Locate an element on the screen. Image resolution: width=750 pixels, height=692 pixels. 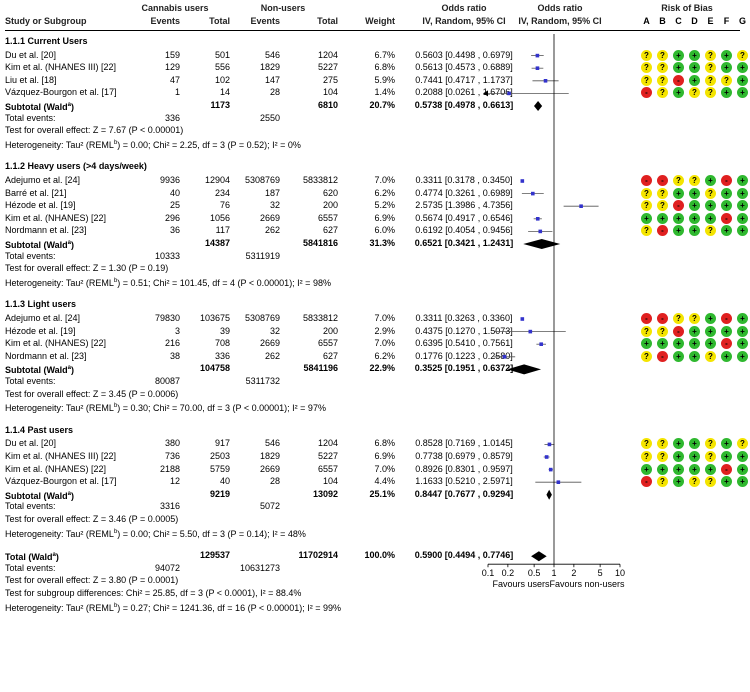
study-name: Du et al. [20] is located at coordinates (31, 443).